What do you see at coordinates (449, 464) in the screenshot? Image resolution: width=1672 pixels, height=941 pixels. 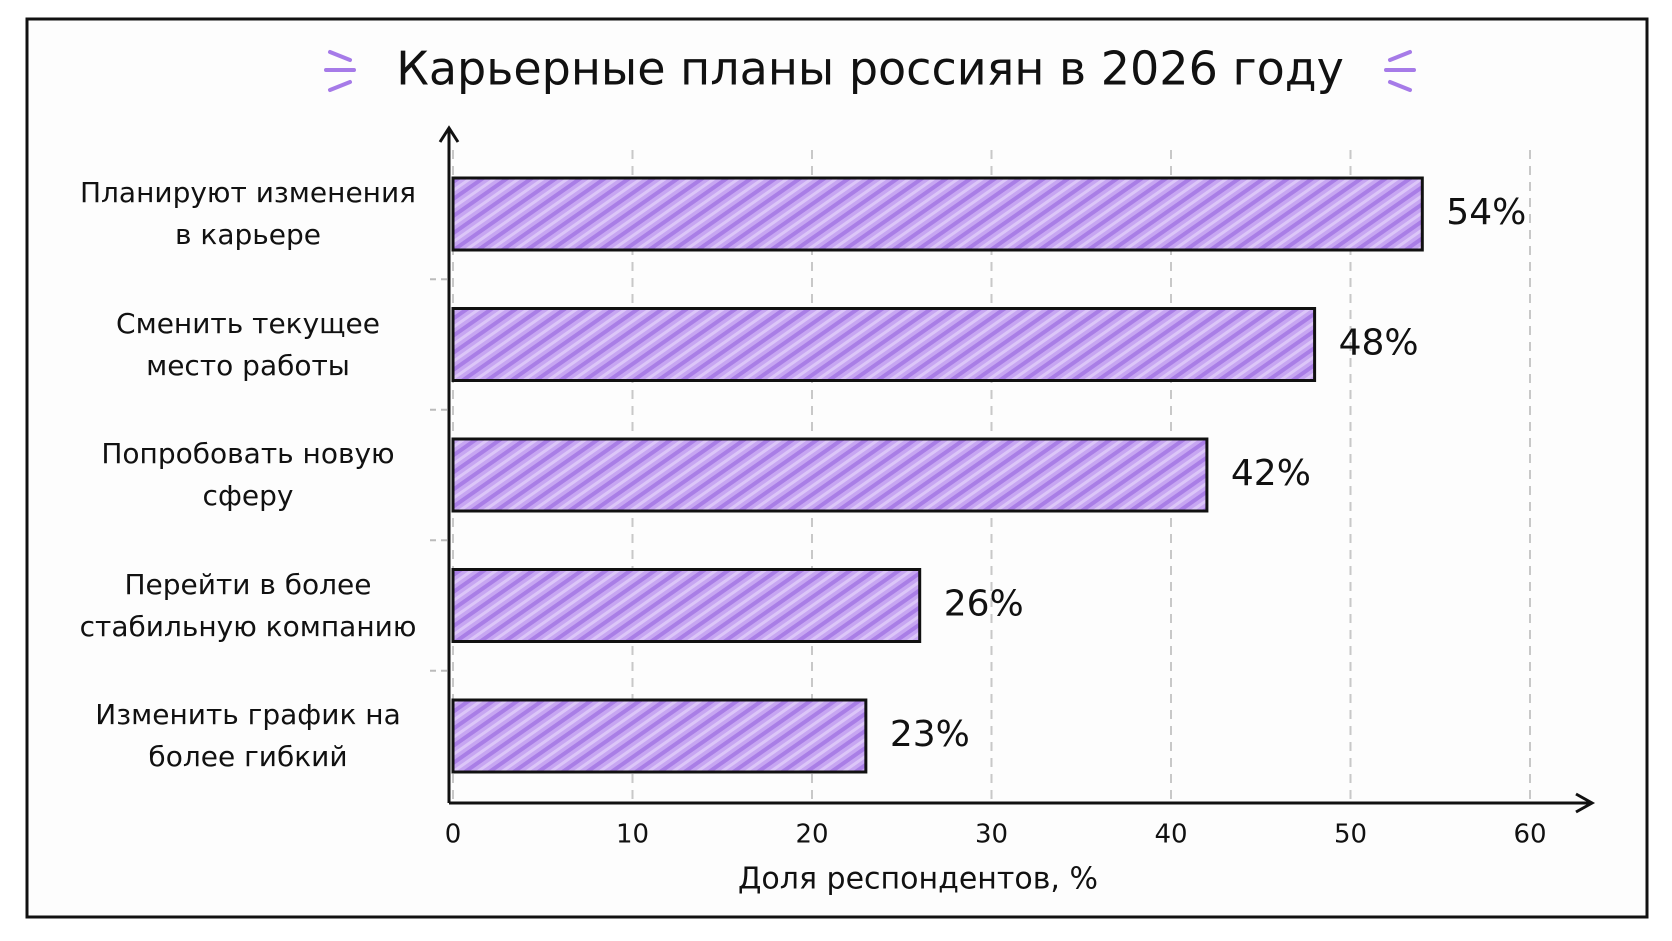 I see `y-axis` at bounding box center [449, 464].